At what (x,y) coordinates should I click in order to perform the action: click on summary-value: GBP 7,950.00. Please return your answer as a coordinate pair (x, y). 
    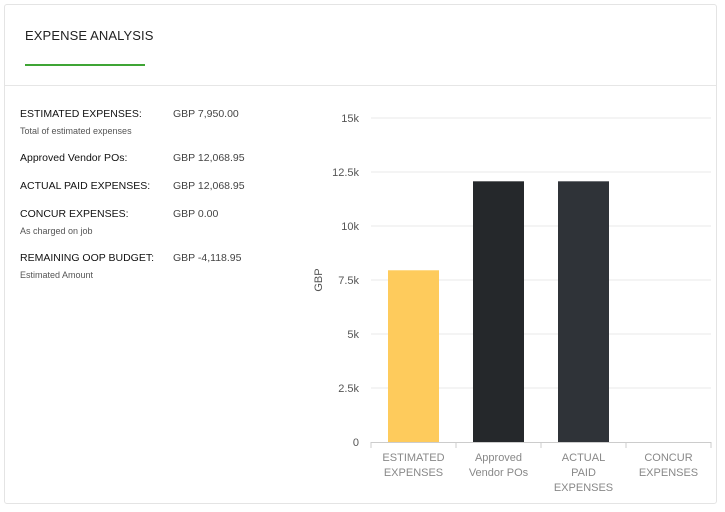
    Looking at the image, I should click on (206, 114).